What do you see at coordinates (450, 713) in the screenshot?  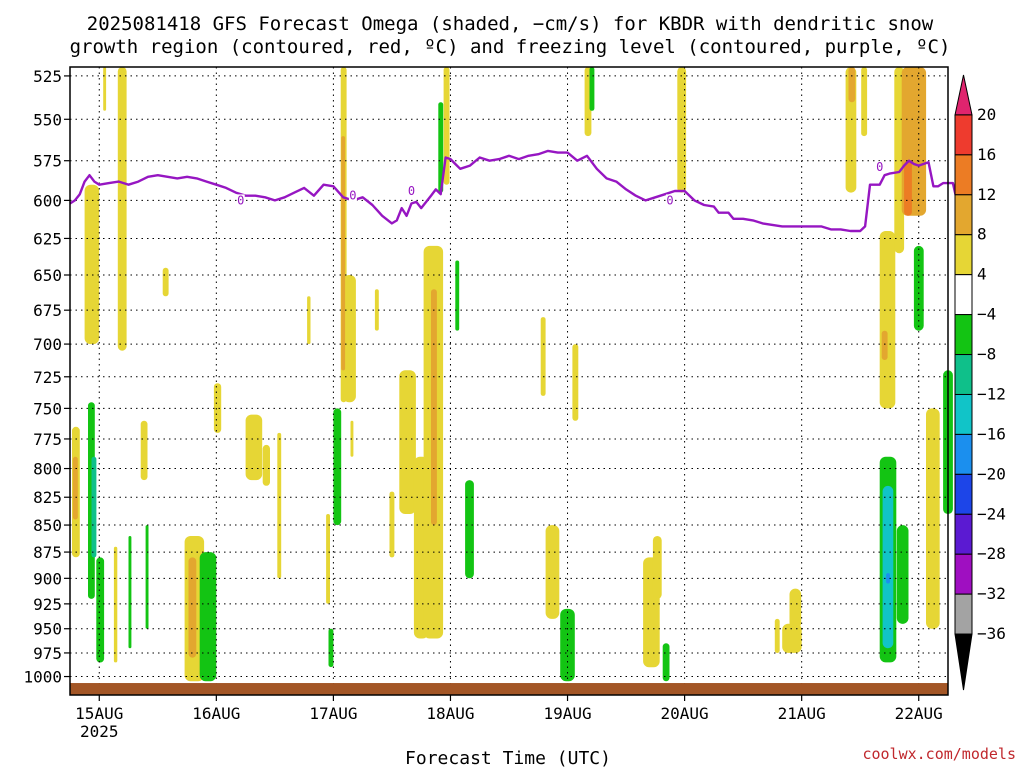 I see `x-axis-tick-label: 18AUG` at bounding box center [450, 713].